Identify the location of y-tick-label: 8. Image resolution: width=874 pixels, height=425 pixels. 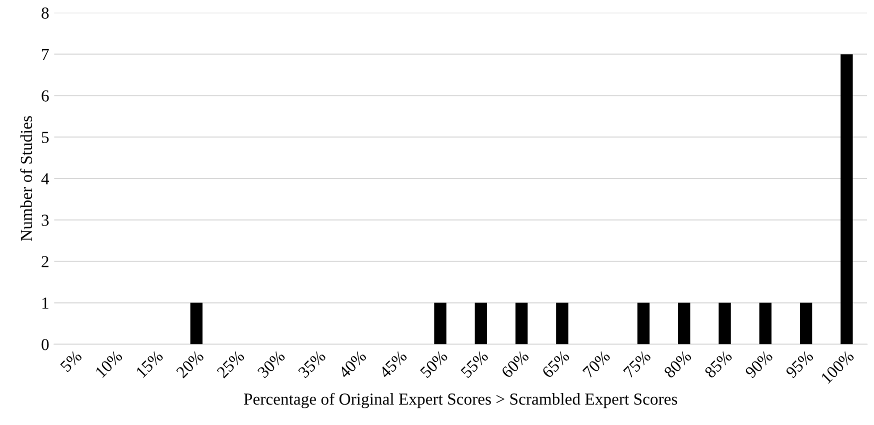
(45, 13).